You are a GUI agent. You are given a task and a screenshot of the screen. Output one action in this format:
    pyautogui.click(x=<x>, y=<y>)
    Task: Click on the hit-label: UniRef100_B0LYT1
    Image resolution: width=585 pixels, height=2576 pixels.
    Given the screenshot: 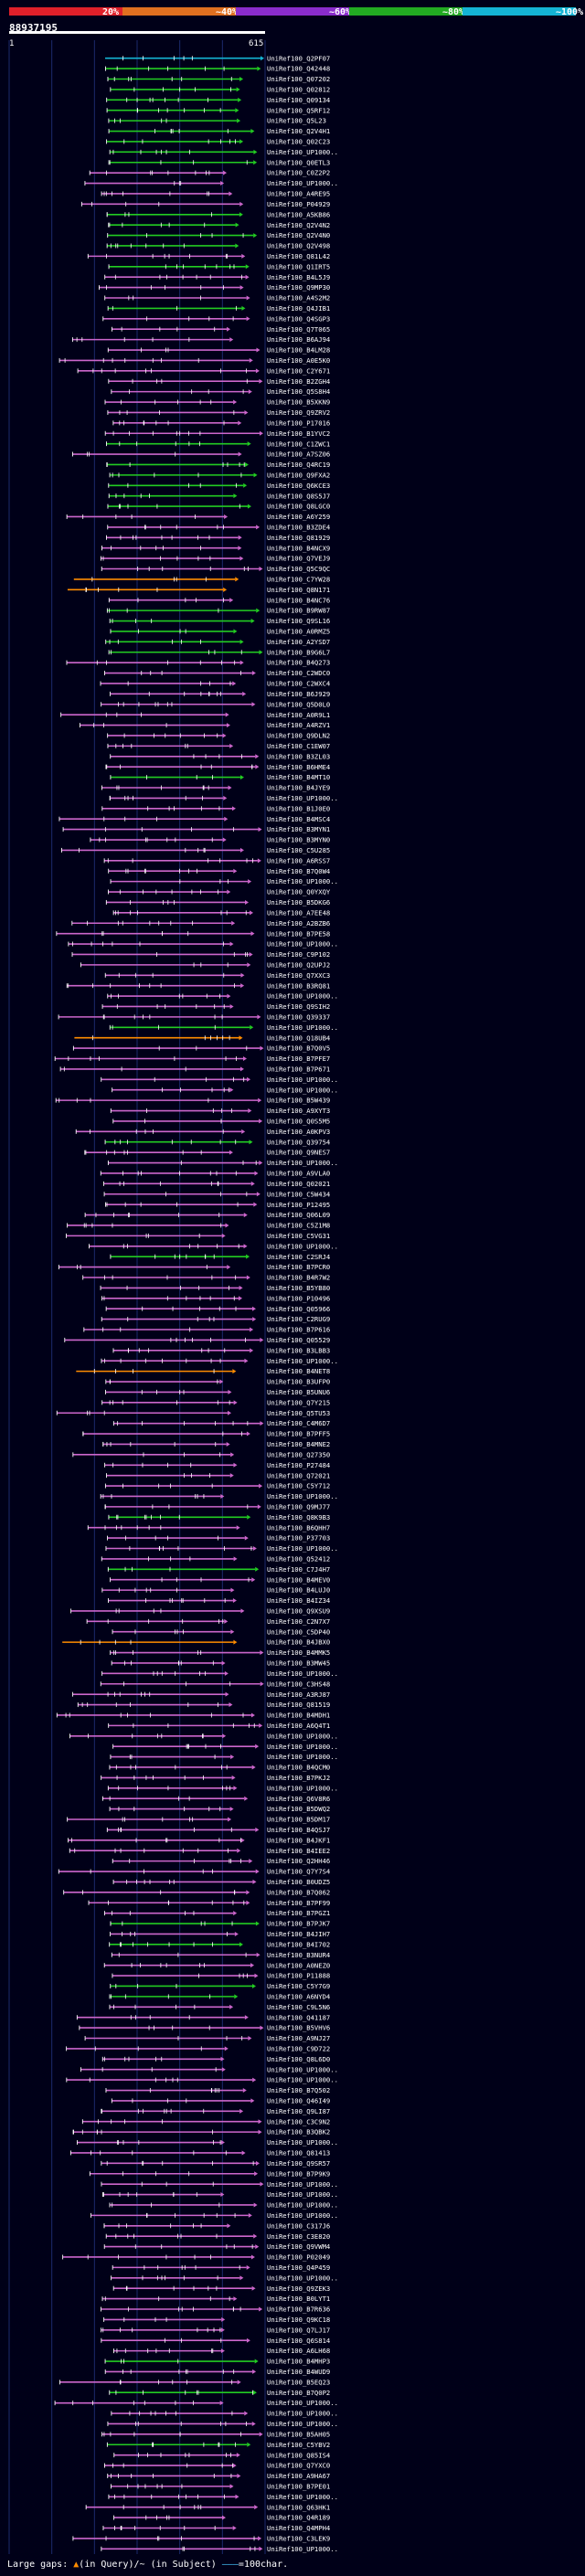 What is the action you would take?
    pyautogui.click(x=299, y=2299)
    